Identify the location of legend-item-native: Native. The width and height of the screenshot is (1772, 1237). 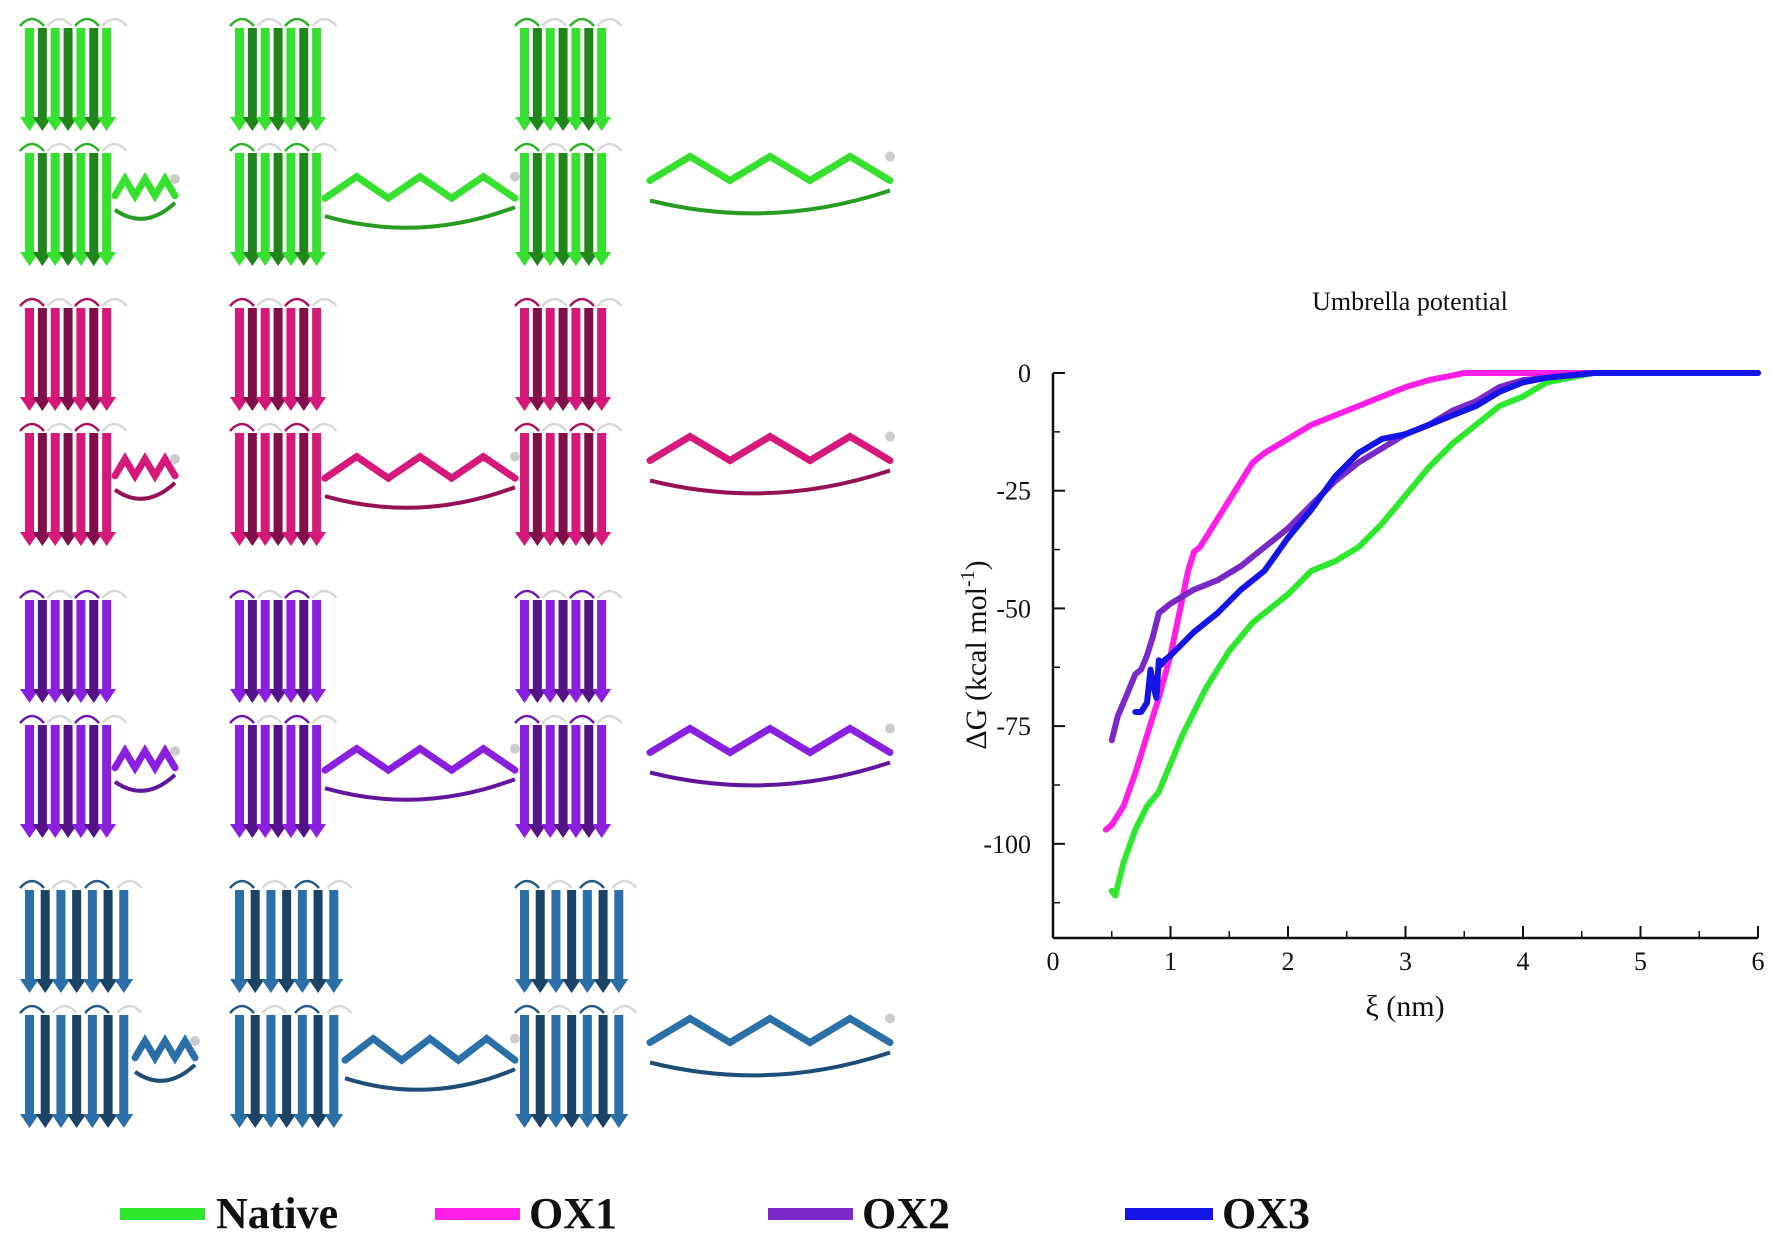
(229, 1213).